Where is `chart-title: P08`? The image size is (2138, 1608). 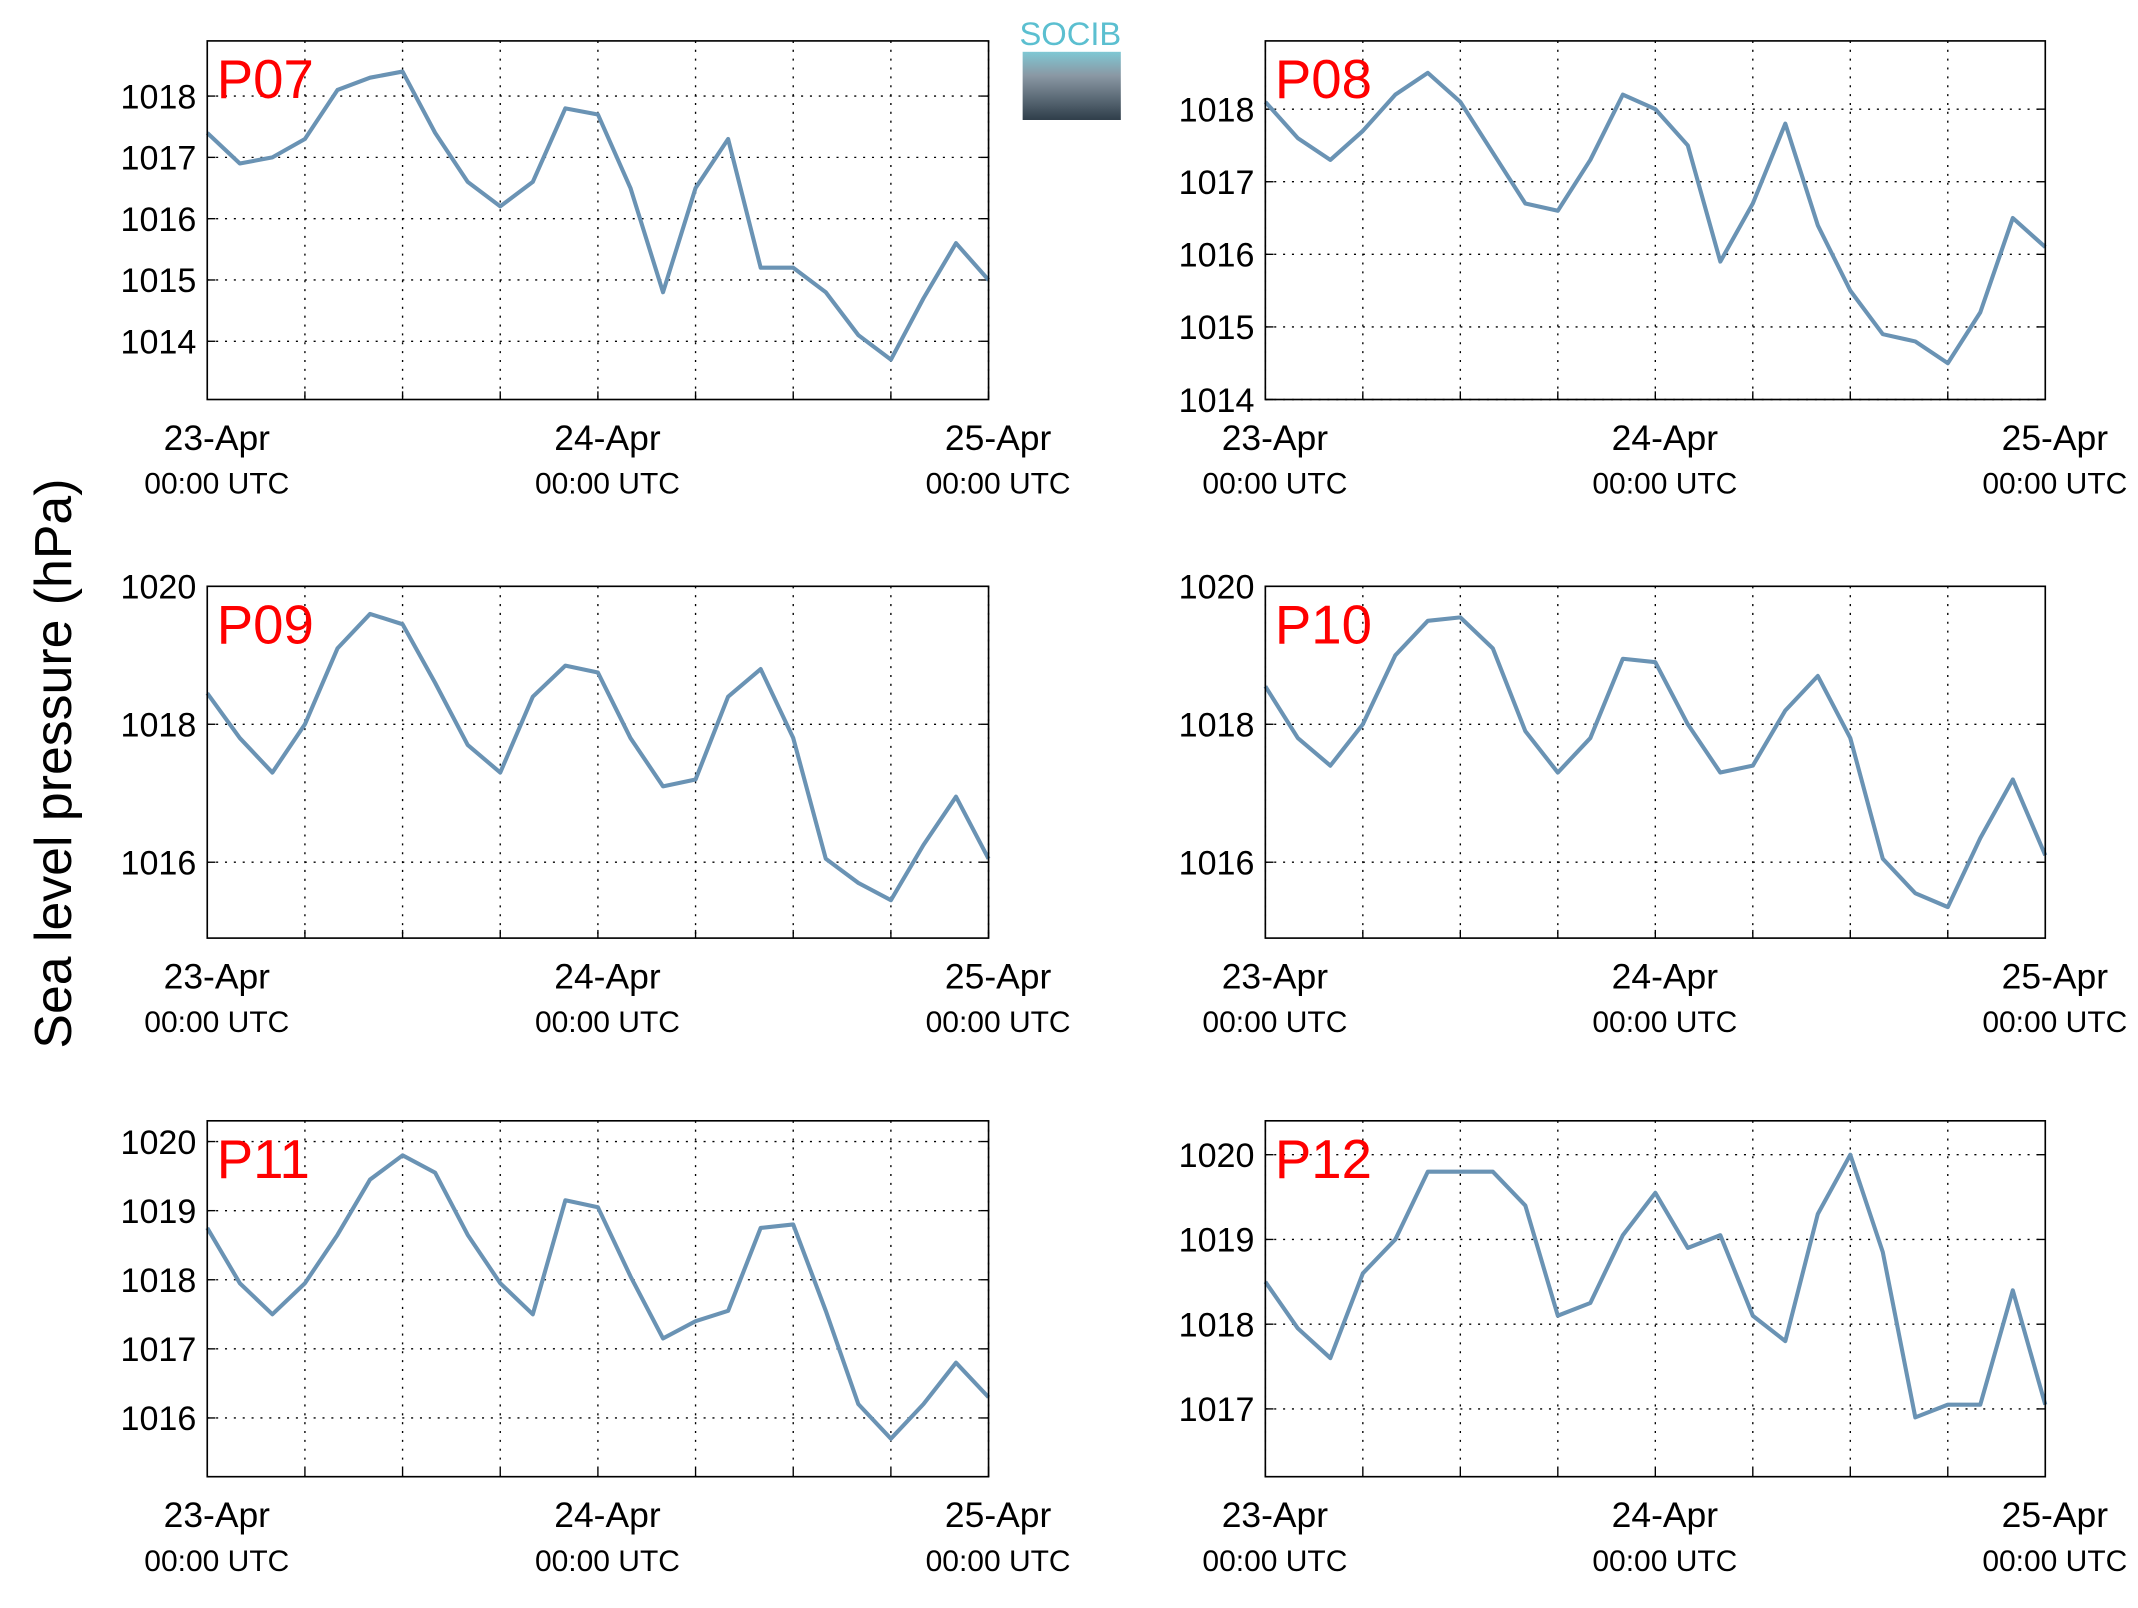 chart-title: P08 is located at coordinates (1323, 79).